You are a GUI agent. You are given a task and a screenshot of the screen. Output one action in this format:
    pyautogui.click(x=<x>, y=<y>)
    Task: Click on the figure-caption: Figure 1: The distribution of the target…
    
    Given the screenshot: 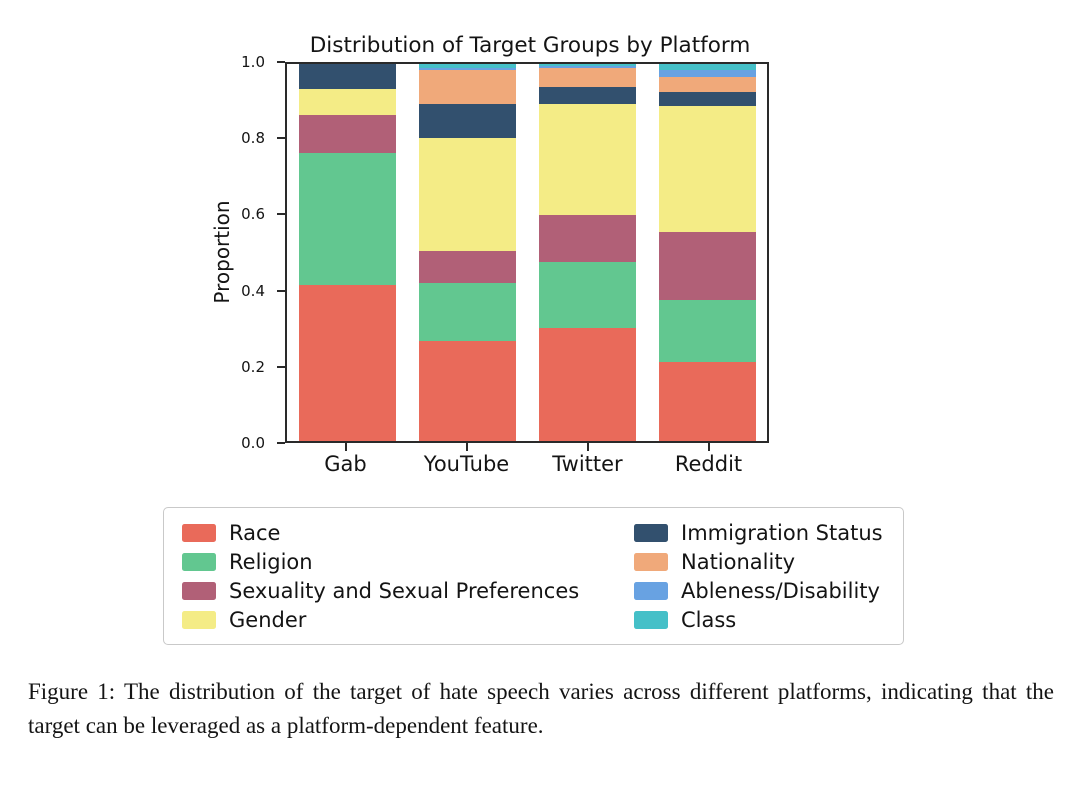 What is the action you would take?
    pyautogui.click(x=541, y=708)
    